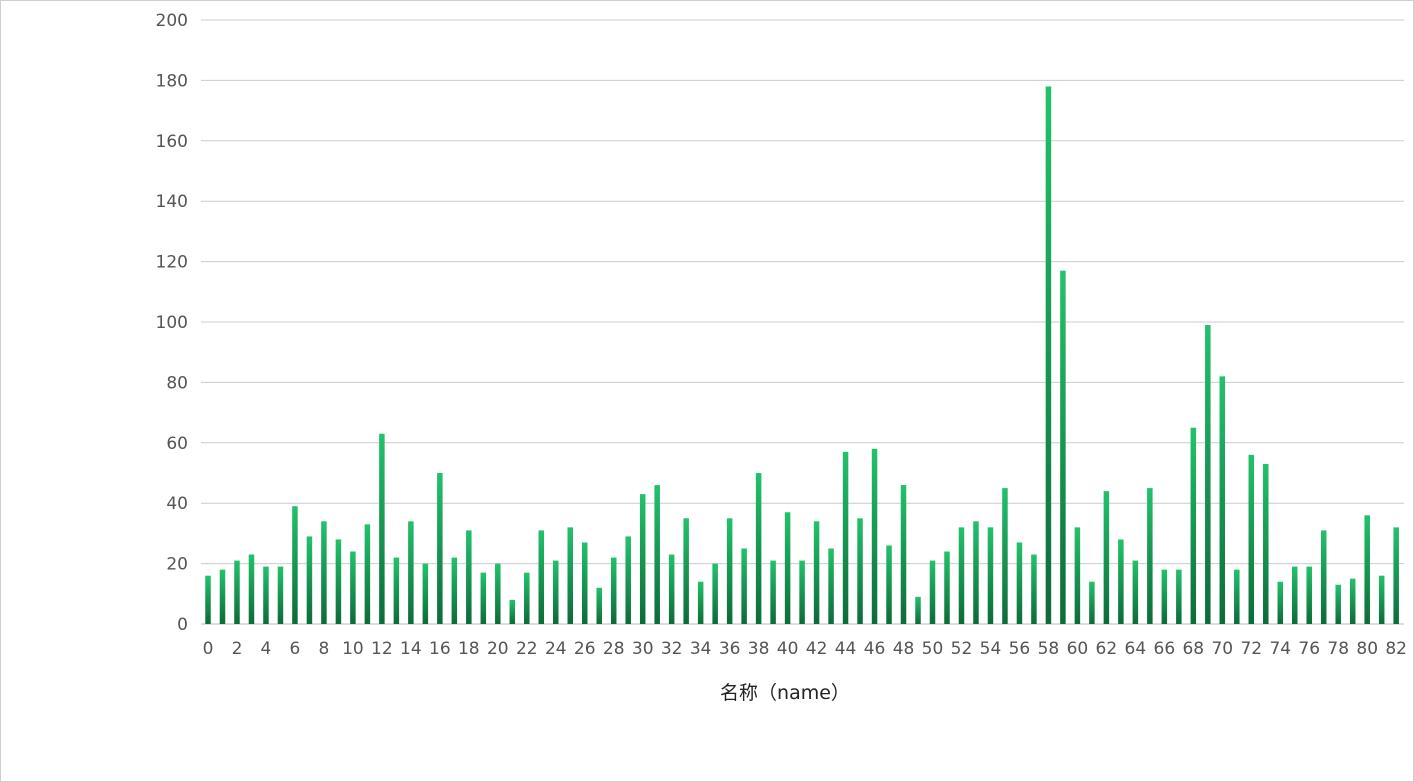 The width and height of the screenshot is (1414, 782). Describe the element at coordinates (556, 649) in the screenshot. I see `x-tick-label: 24` at that location.